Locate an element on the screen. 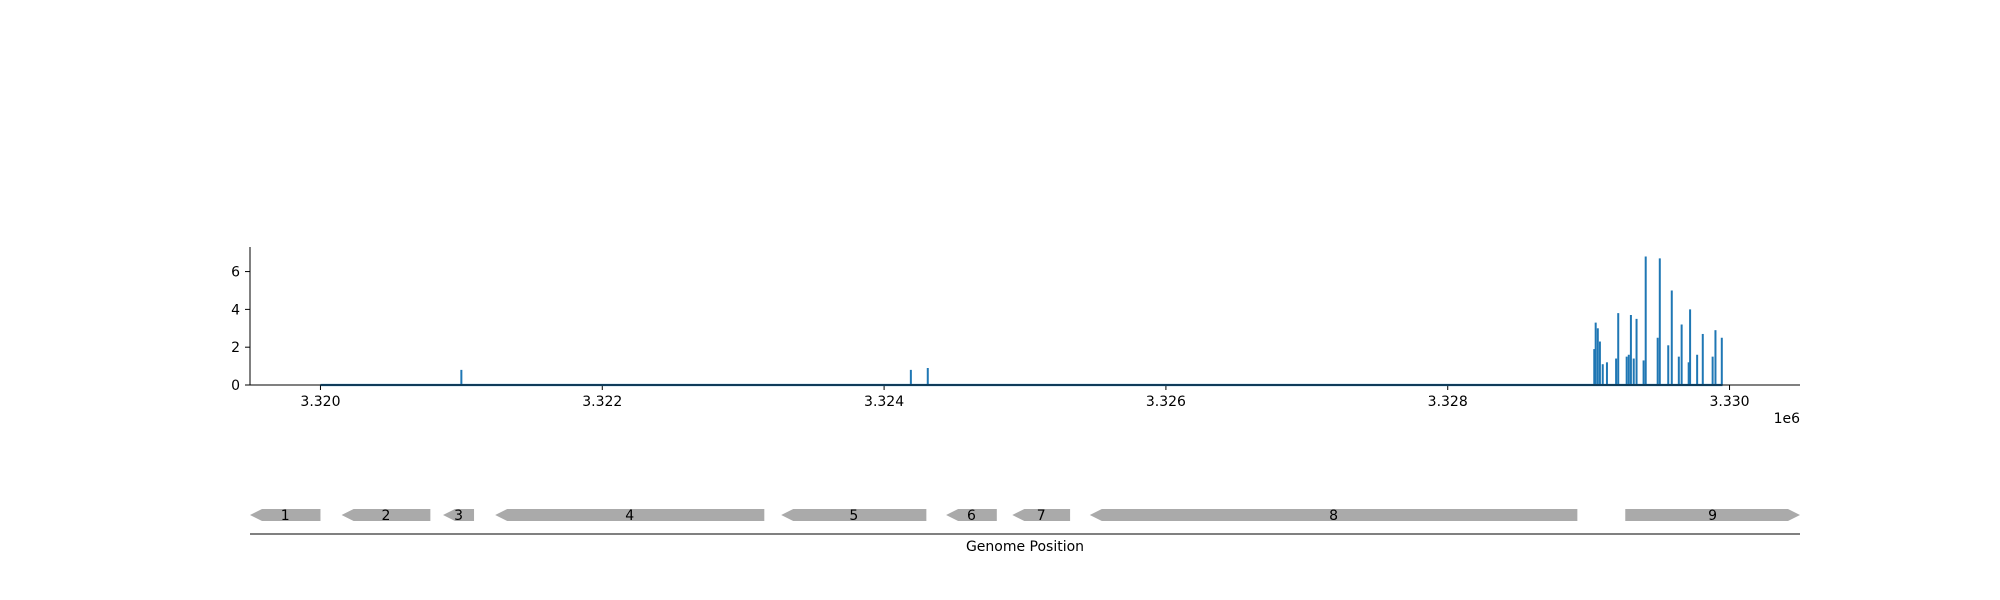 This screenshot has height=600, width=2000. gene-track: 1 2 3 4 5 6 7 8 9 Genome Position is located at coordinates (1025, 531).